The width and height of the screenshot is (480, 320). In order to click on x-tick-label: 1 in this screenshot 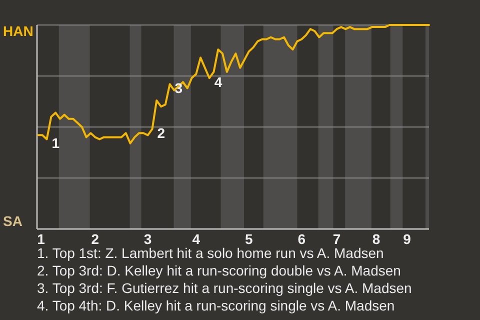, I will do `click(41, 239)`.